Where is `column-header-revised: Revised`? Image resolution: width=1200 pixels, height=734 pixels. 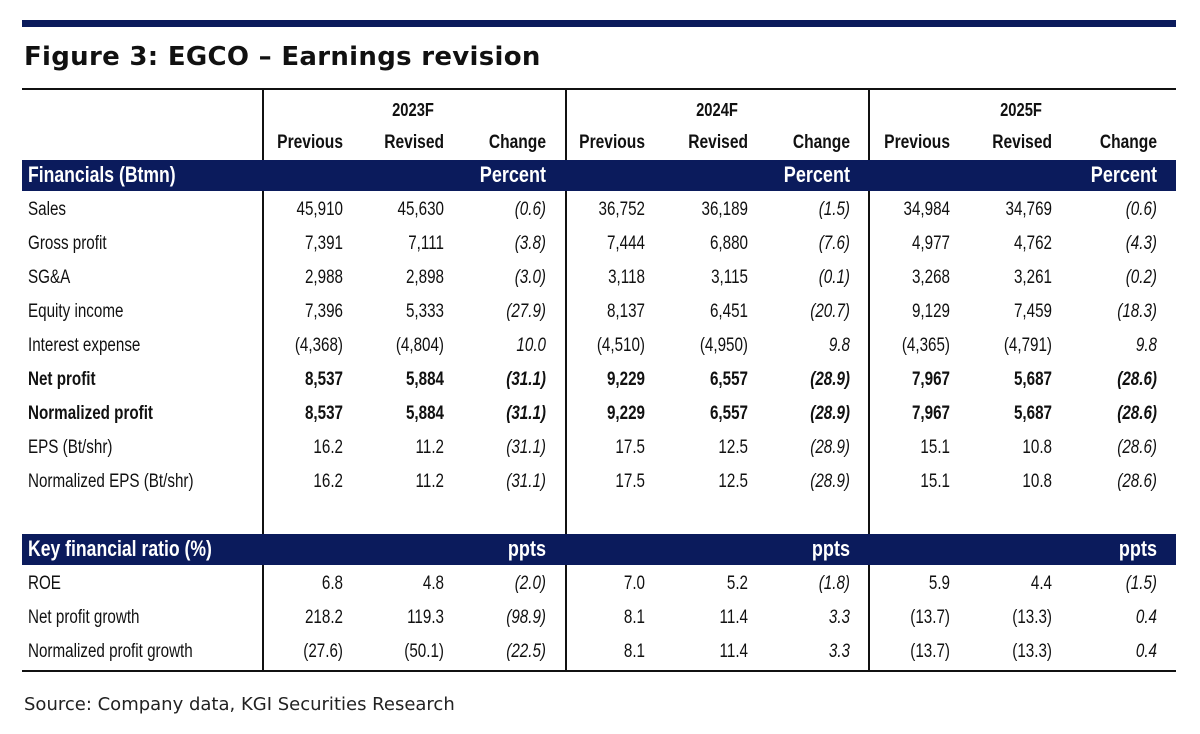
column-header-revised: Revised is located at coordinates (414, 142).